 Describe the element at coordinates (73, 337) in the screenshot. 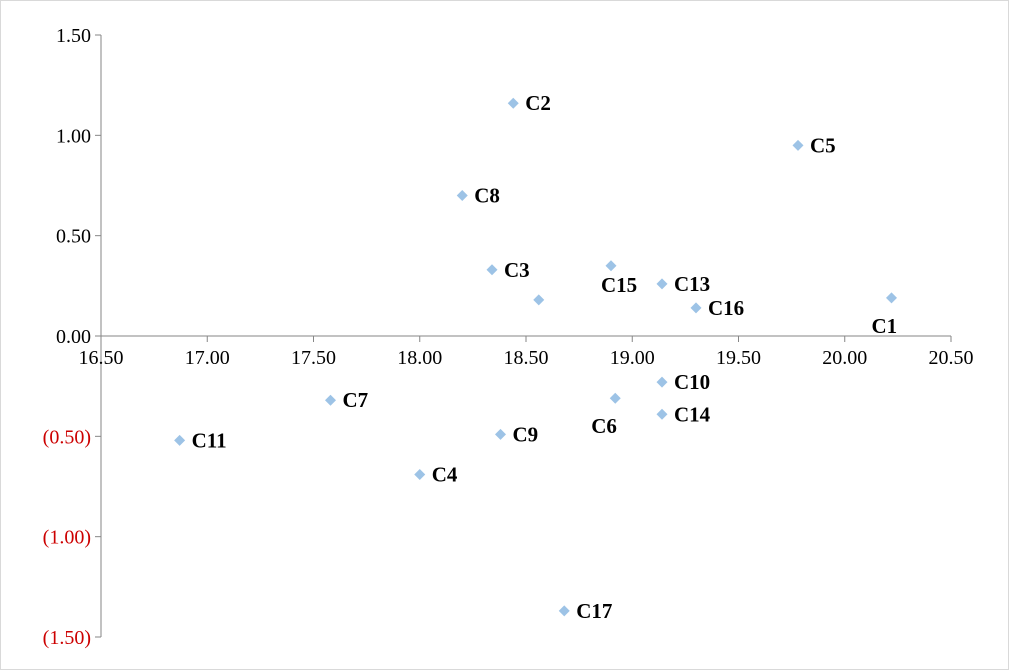

I see `y-tick-label: 0.00` at that location.